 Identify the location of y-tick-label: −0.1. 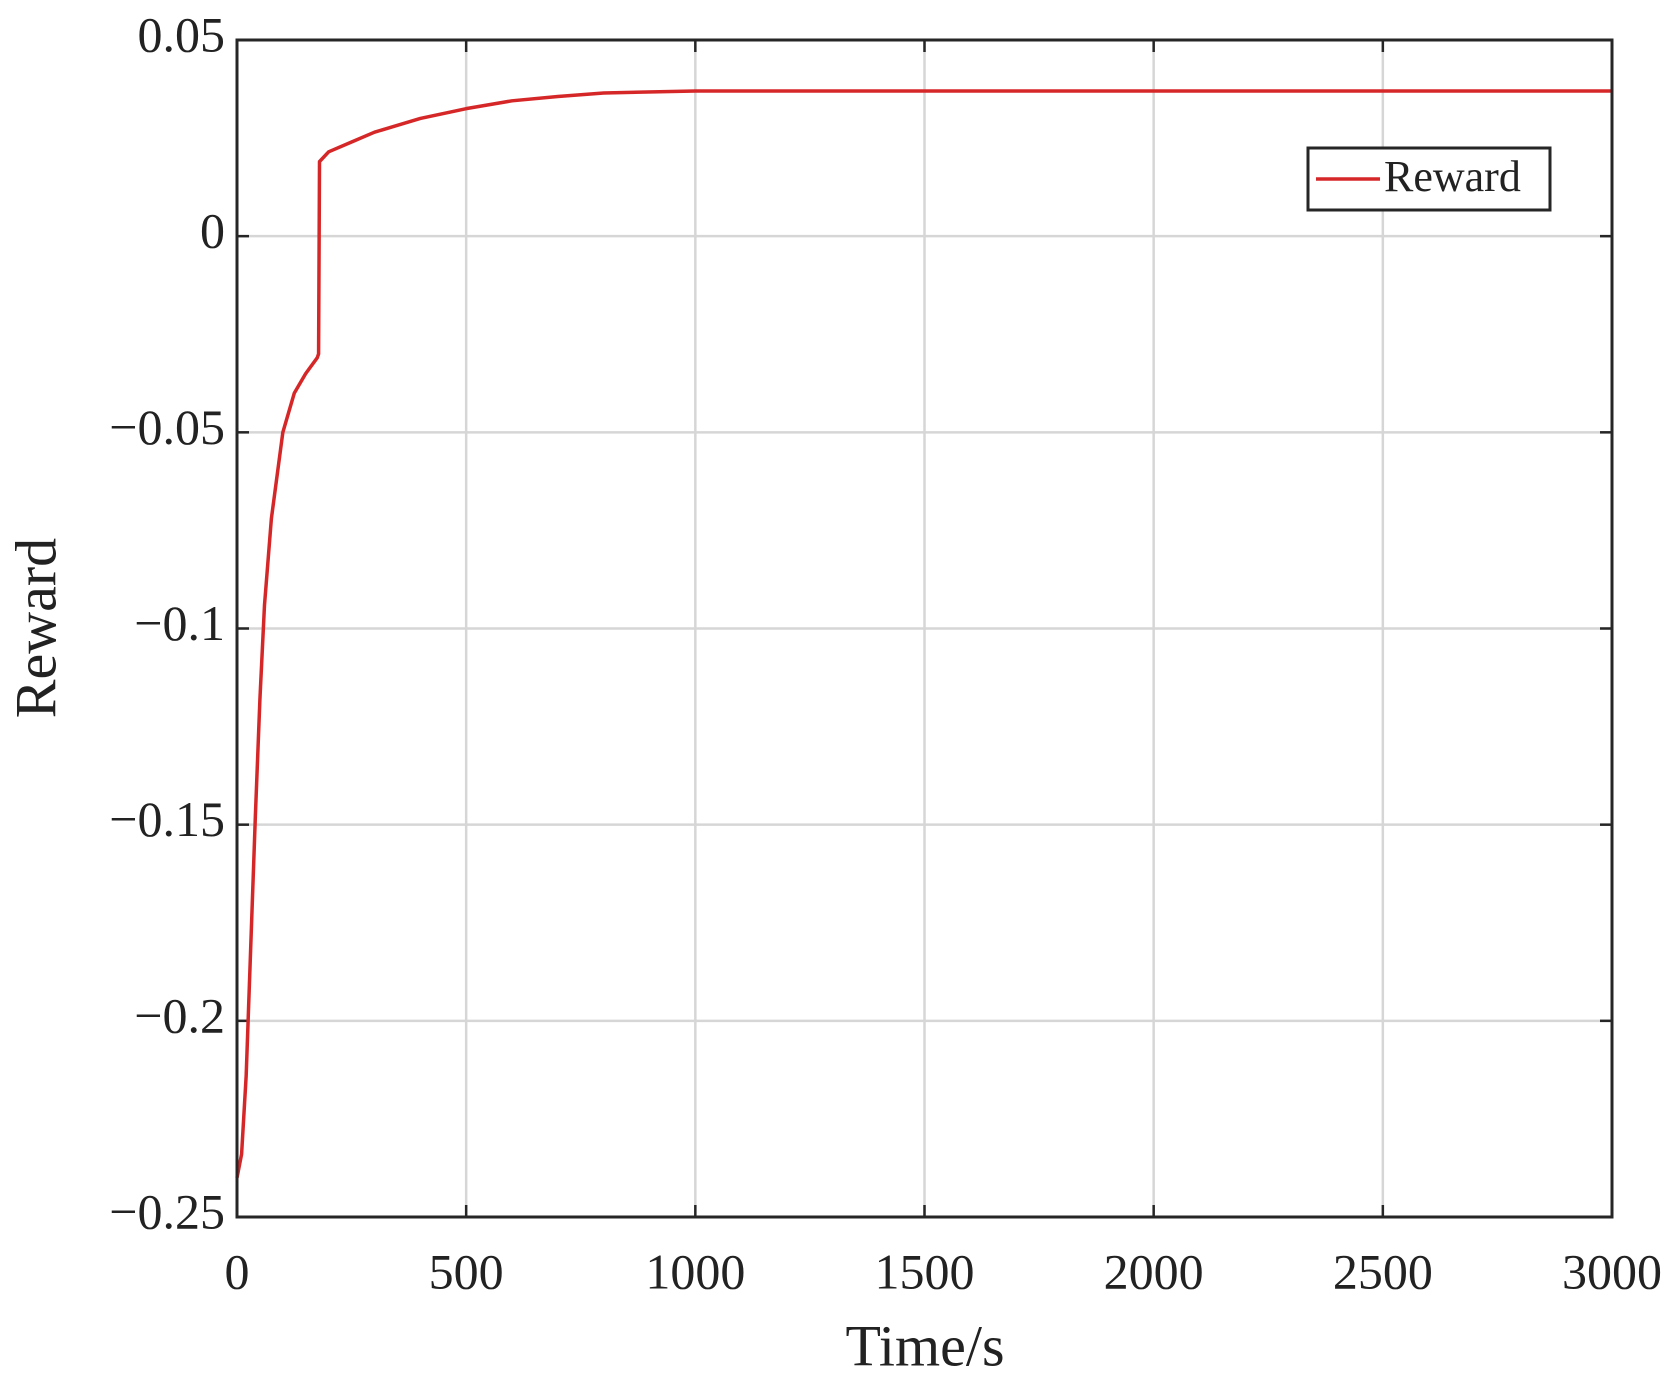
(179, 623).